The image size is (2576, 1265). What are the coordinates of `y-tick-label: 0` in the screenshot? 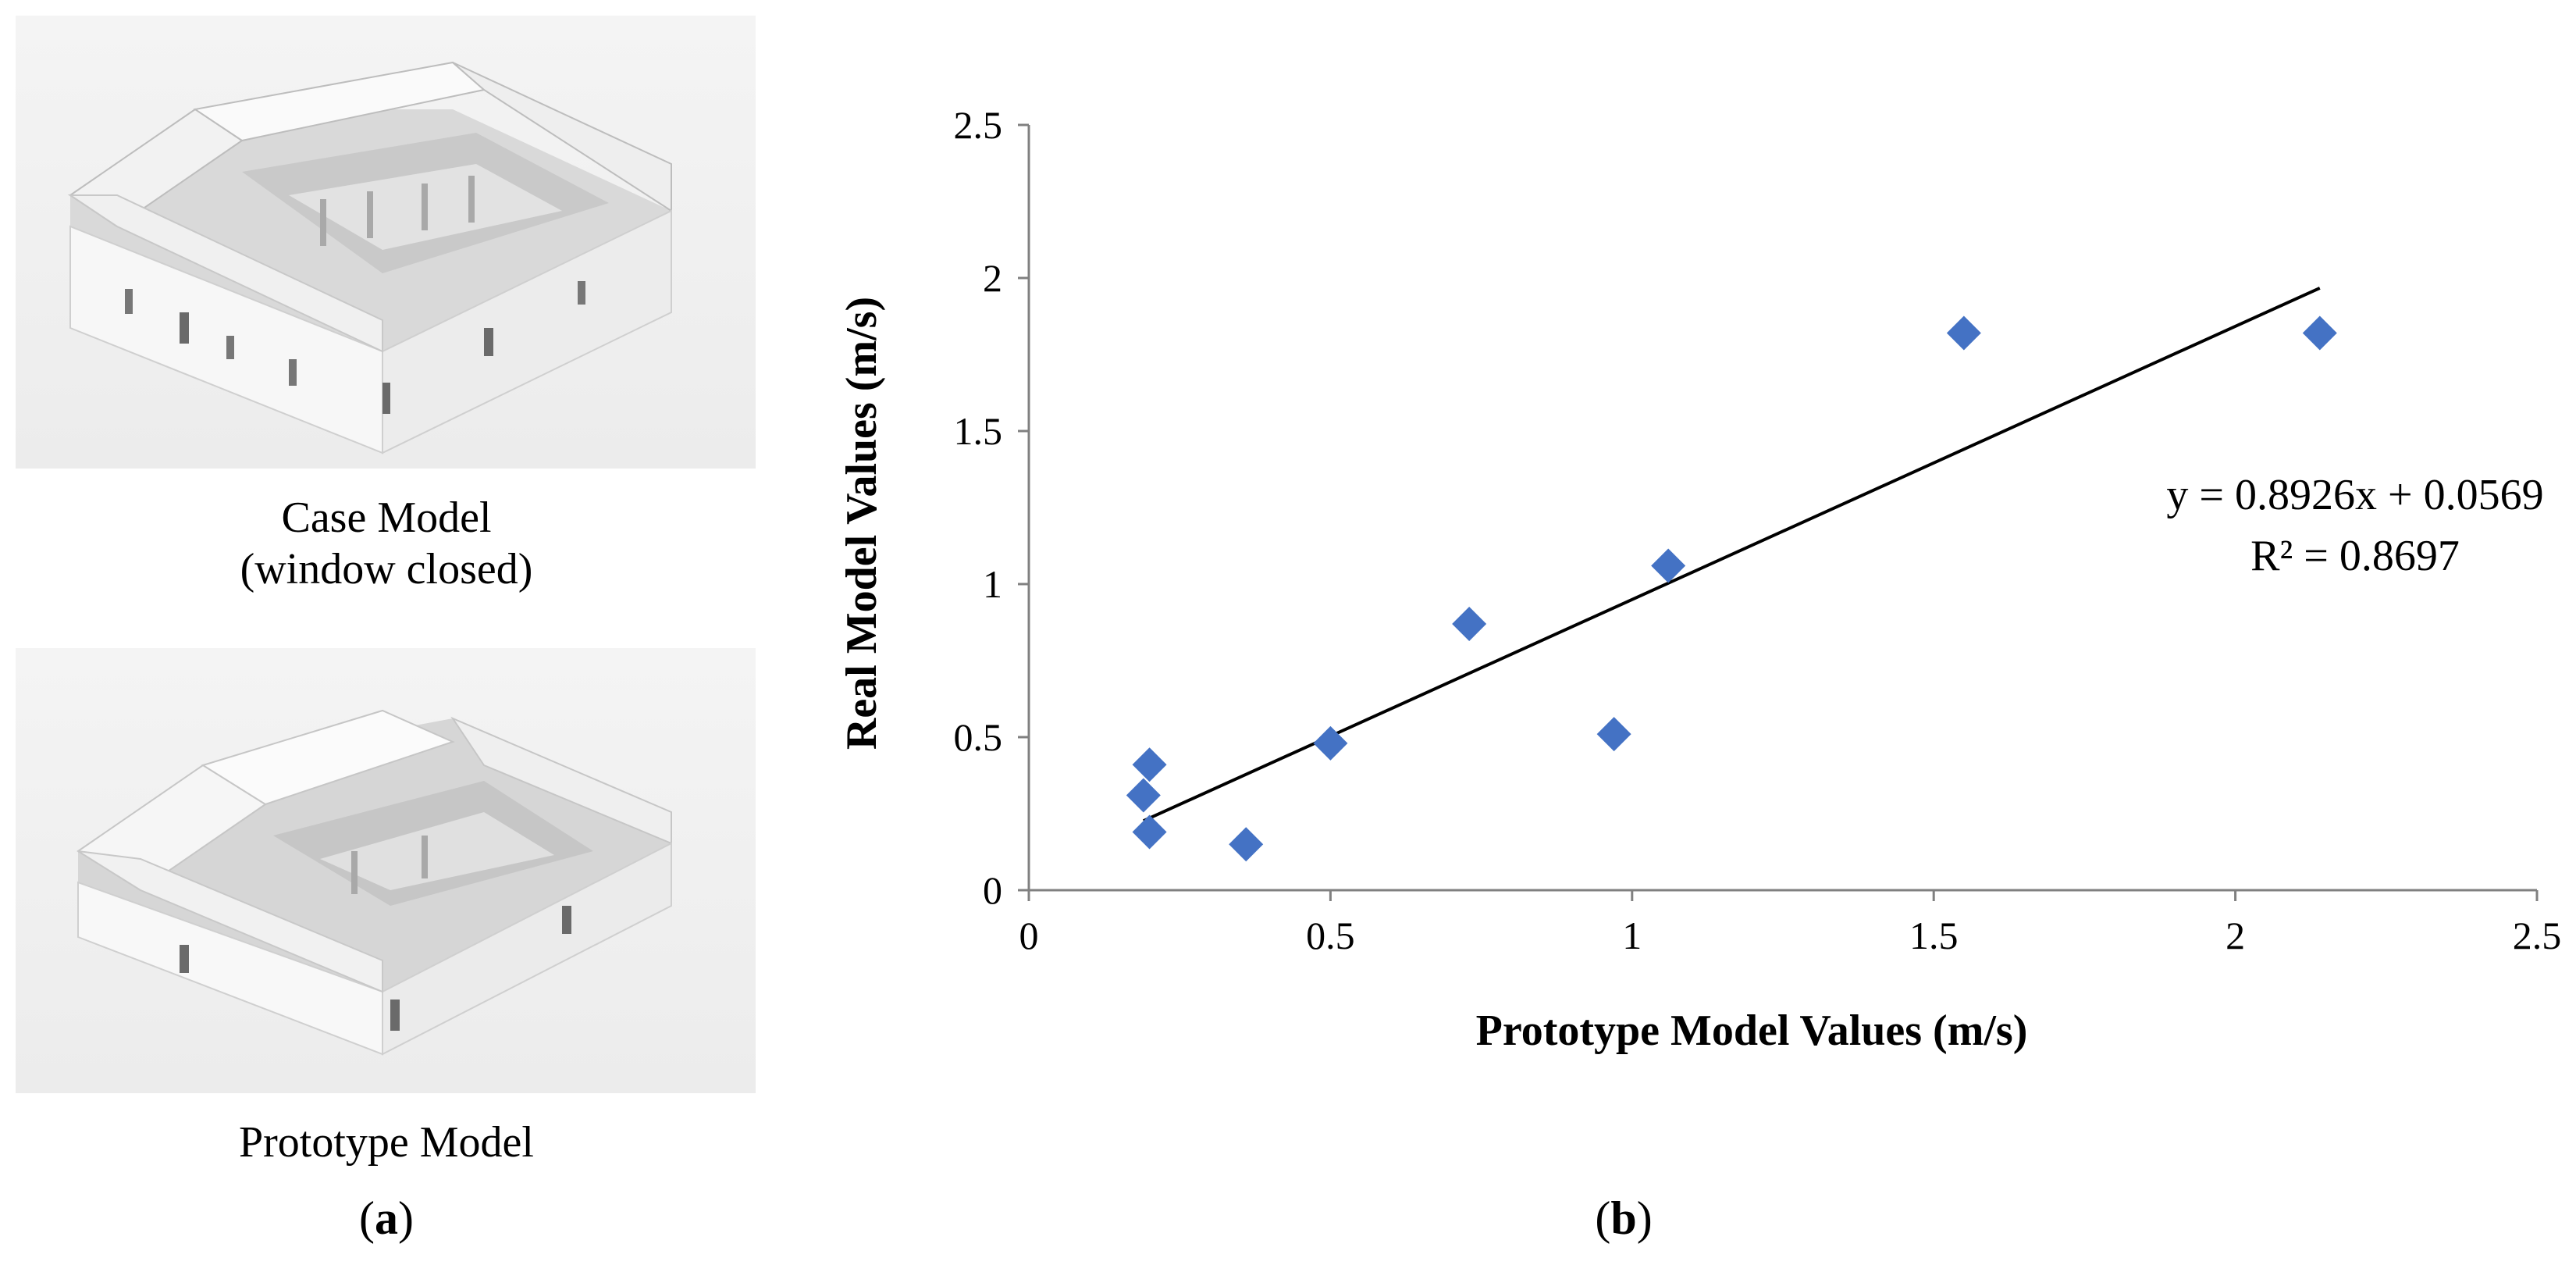 It's located at (992, 890).